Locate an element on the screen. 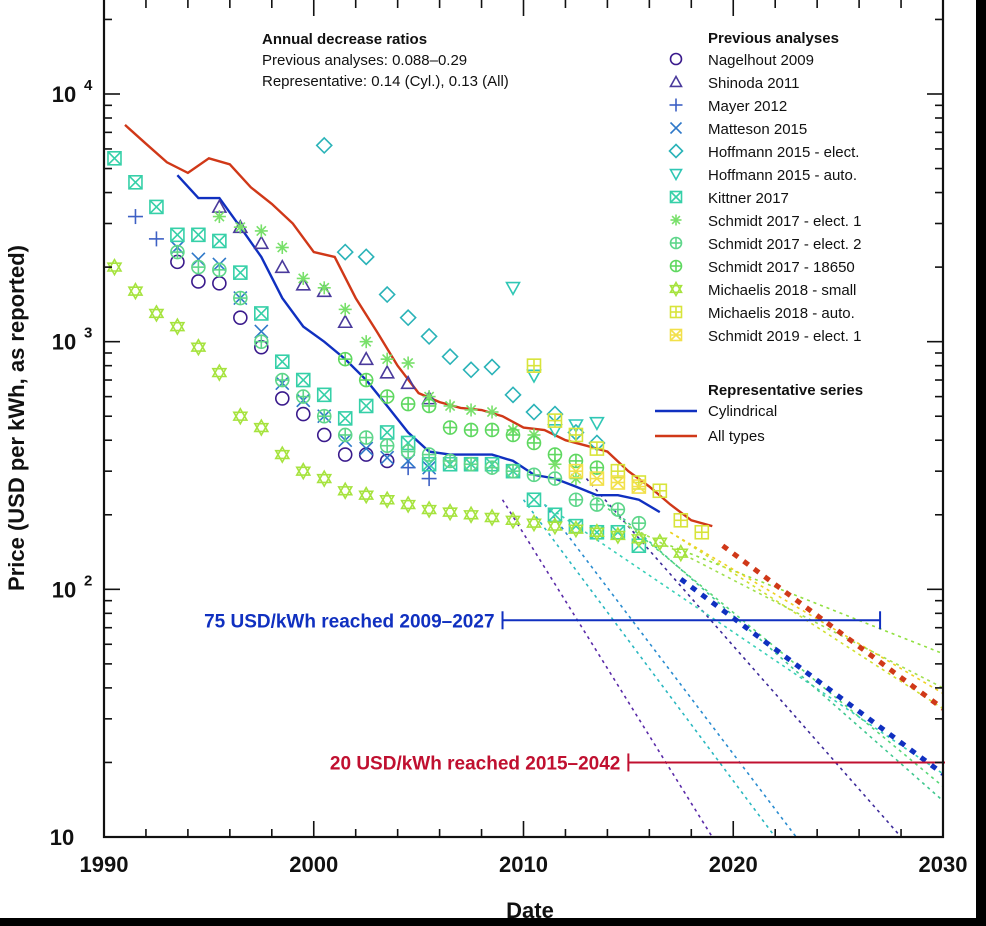  legend-label: Kittner 2017 is located at coordinates (748, 198).